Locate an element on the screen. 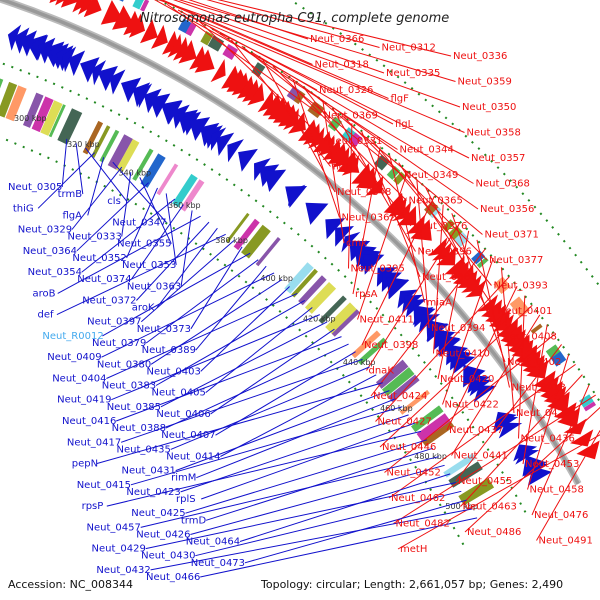  gene-label-Neut_0414: Neut_0414 is located at coordinates (193, 457).